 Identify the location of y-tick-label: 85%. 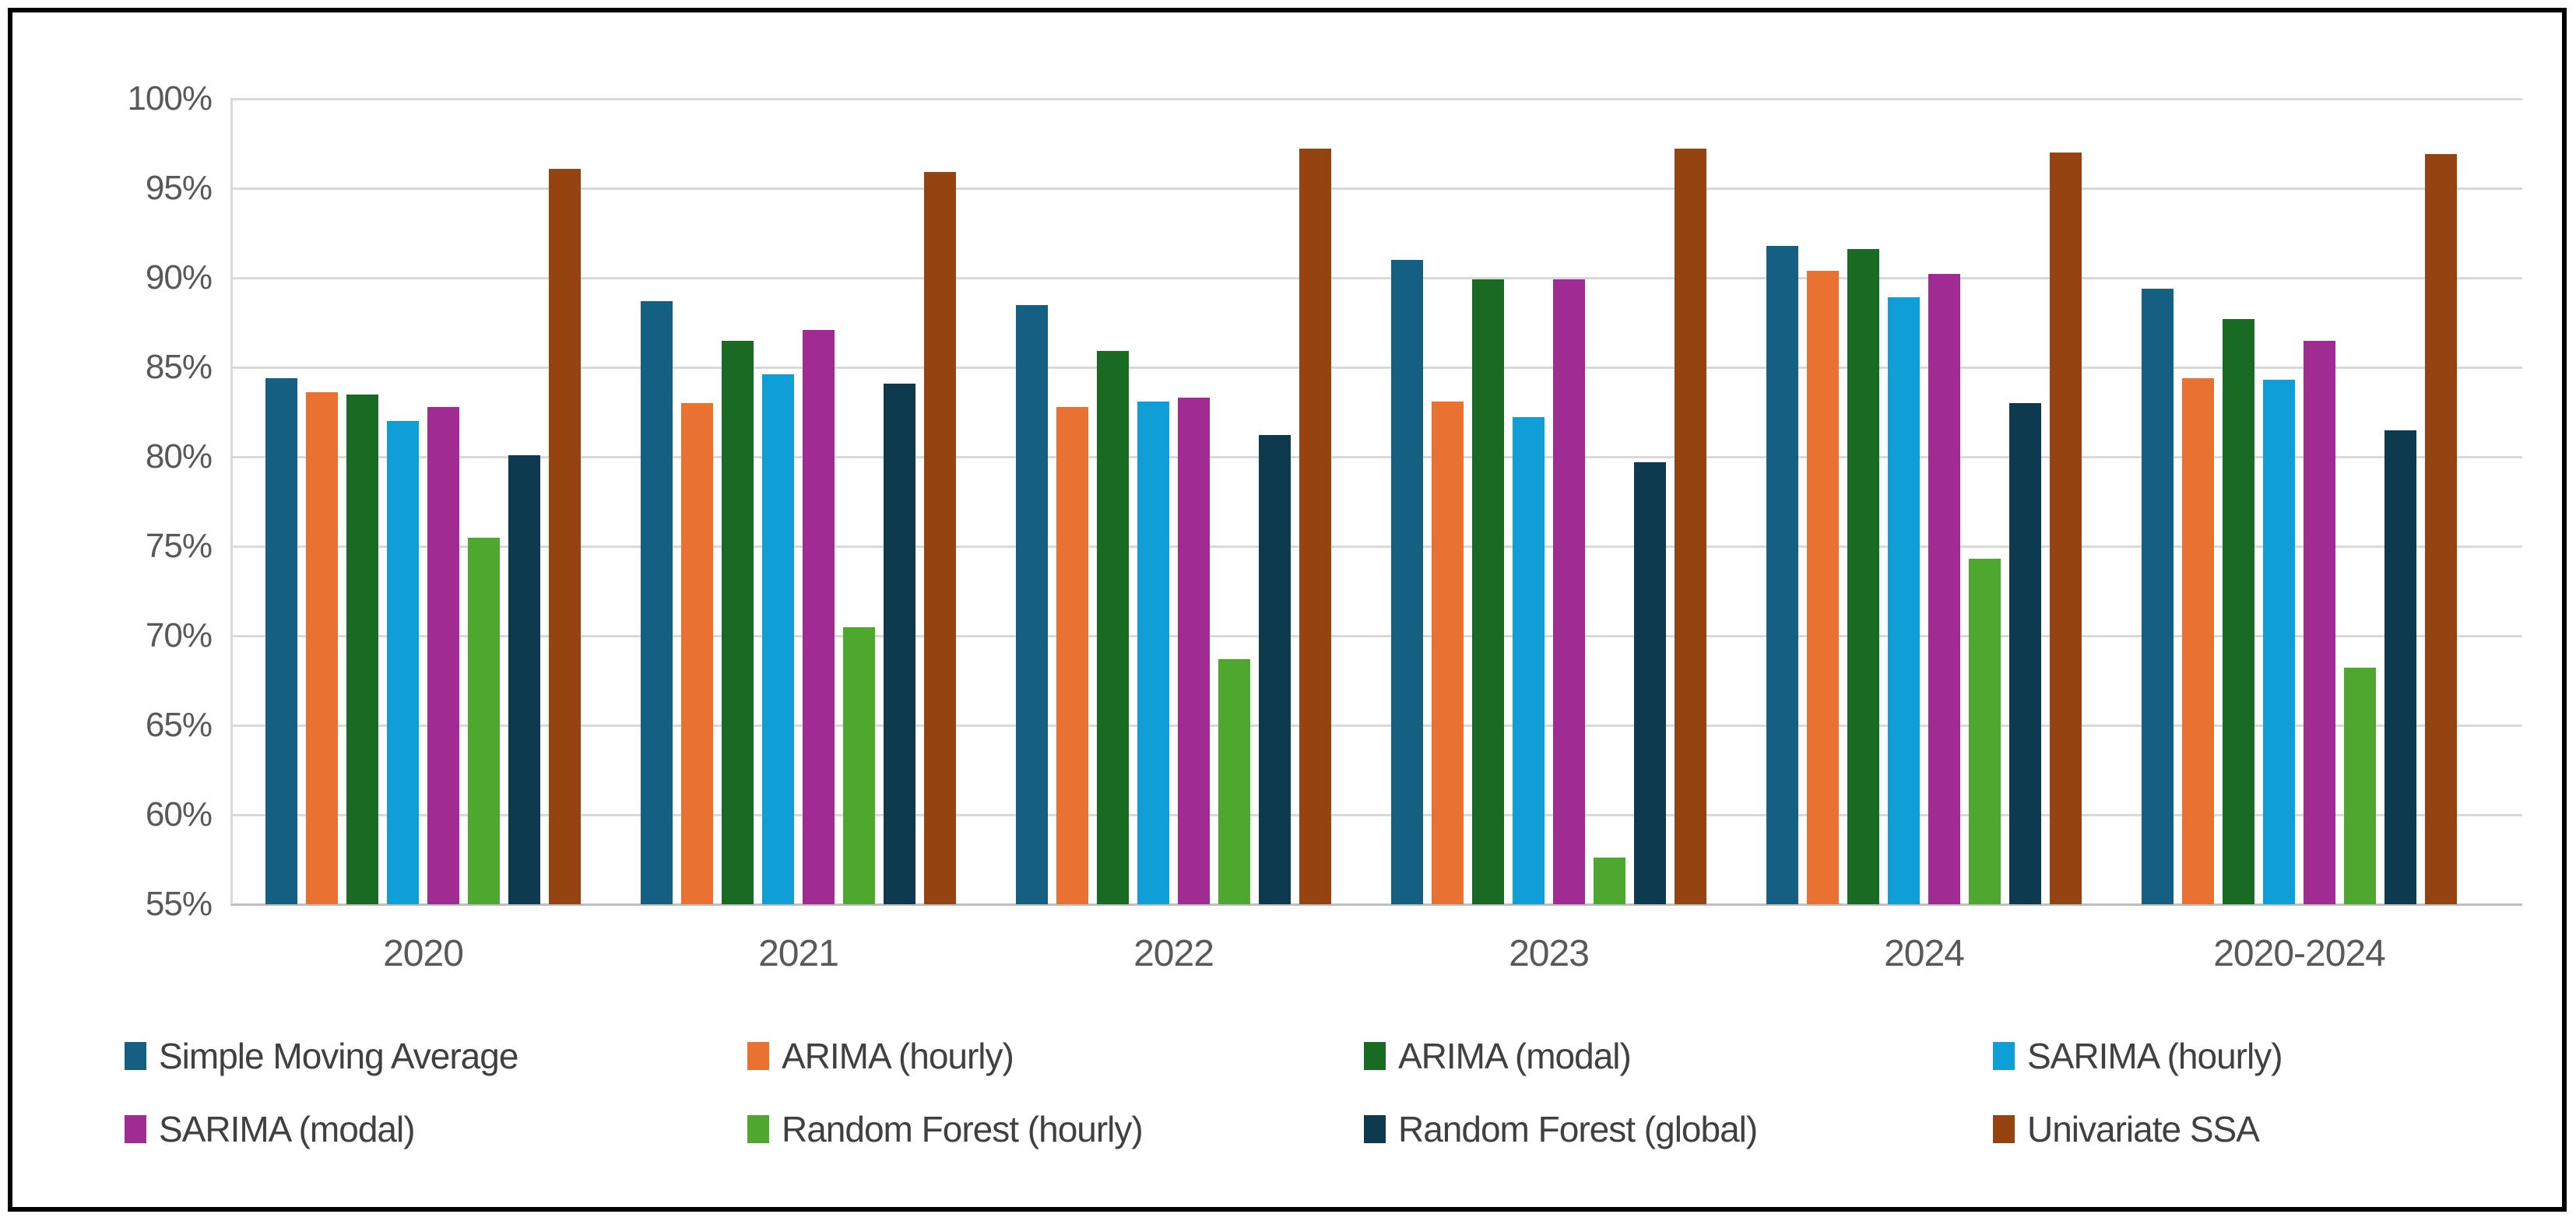
(179, 367).